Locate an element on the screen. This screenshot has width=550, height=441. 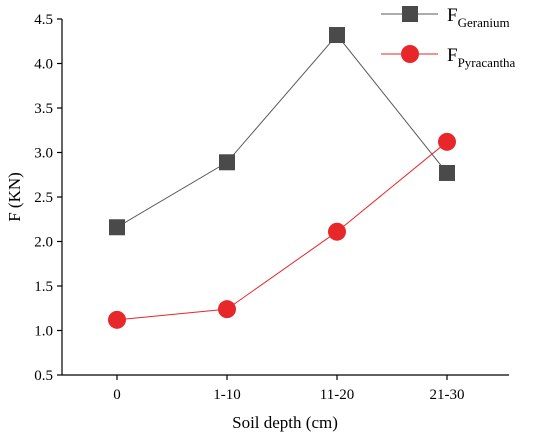
legend-item-geranium: FGeranium is located at coordinates (445, 17).